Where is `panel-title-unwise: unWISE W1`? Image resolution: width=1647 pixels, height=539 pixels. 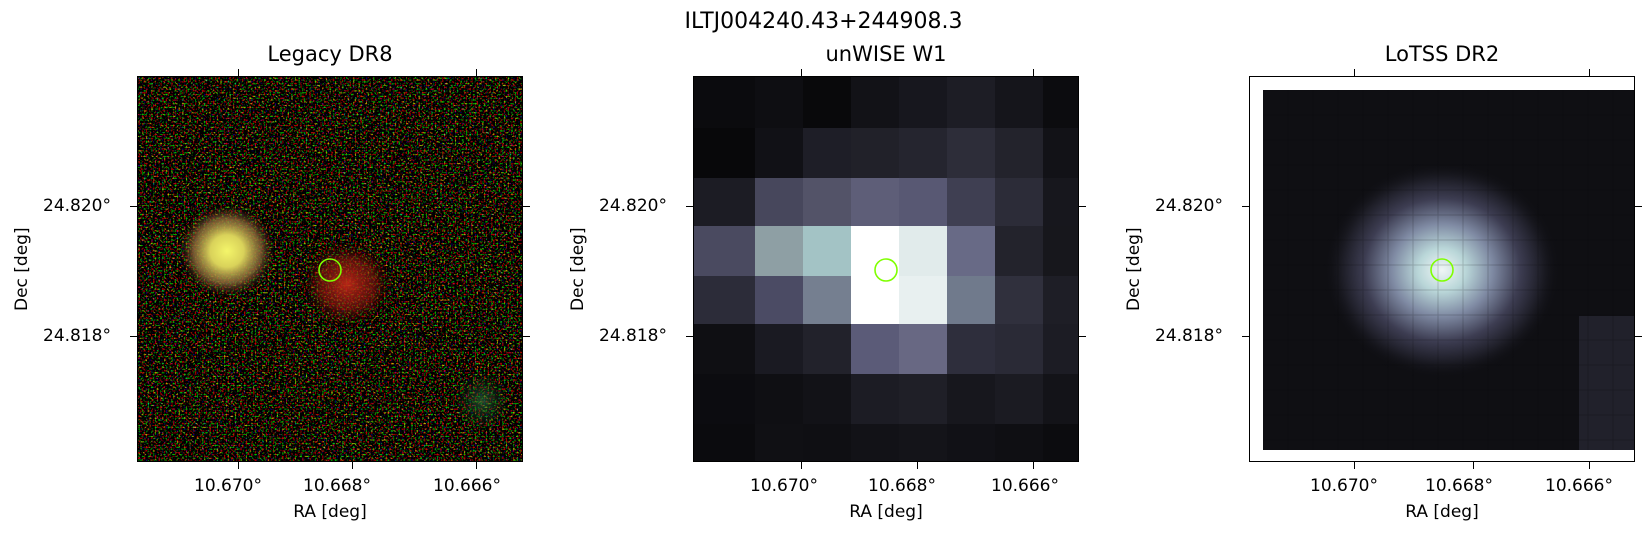 panel-title-unwise: unWISE W1 is located at coordinates (886, 54).